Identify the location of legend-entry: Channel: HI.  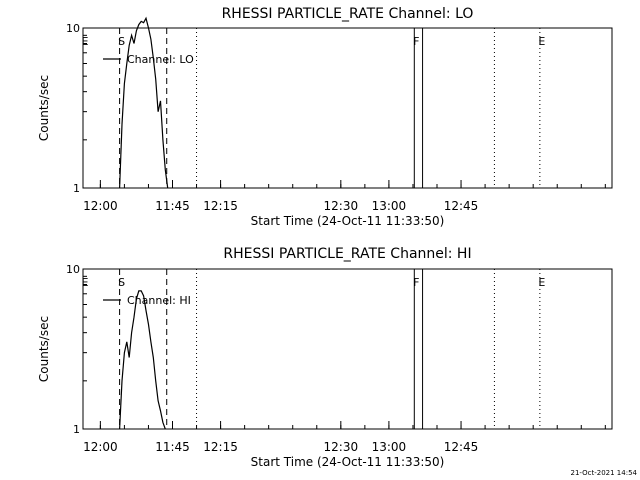
(159, 300).